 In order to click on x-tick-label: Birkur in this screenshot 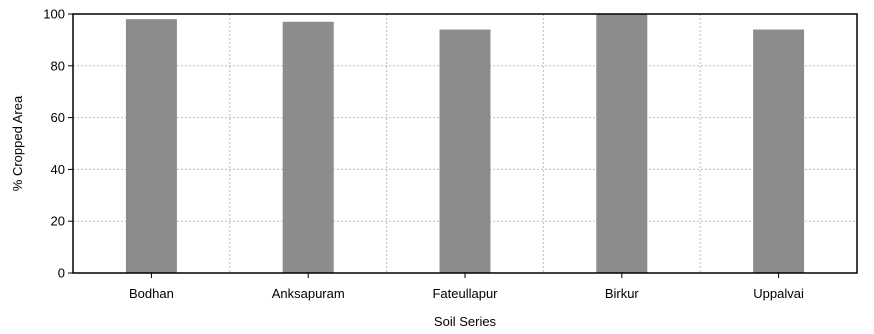, I will do `click(622, 293)`.